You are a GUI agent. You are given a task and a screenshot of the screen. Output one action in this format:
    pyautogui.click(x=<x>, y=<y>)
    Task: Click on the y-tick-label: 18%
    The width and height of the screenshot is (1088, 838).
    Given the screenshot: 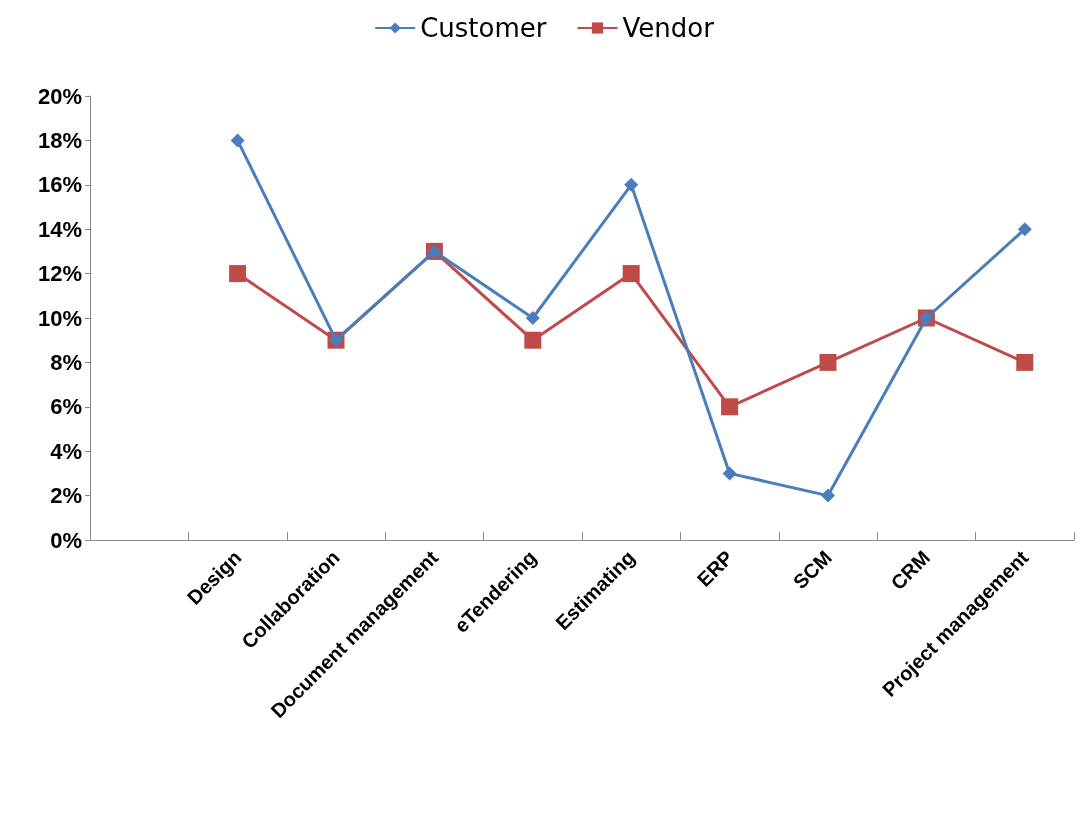 What is the action you would take?
    pyautogui.click(x=59, y=140)
    